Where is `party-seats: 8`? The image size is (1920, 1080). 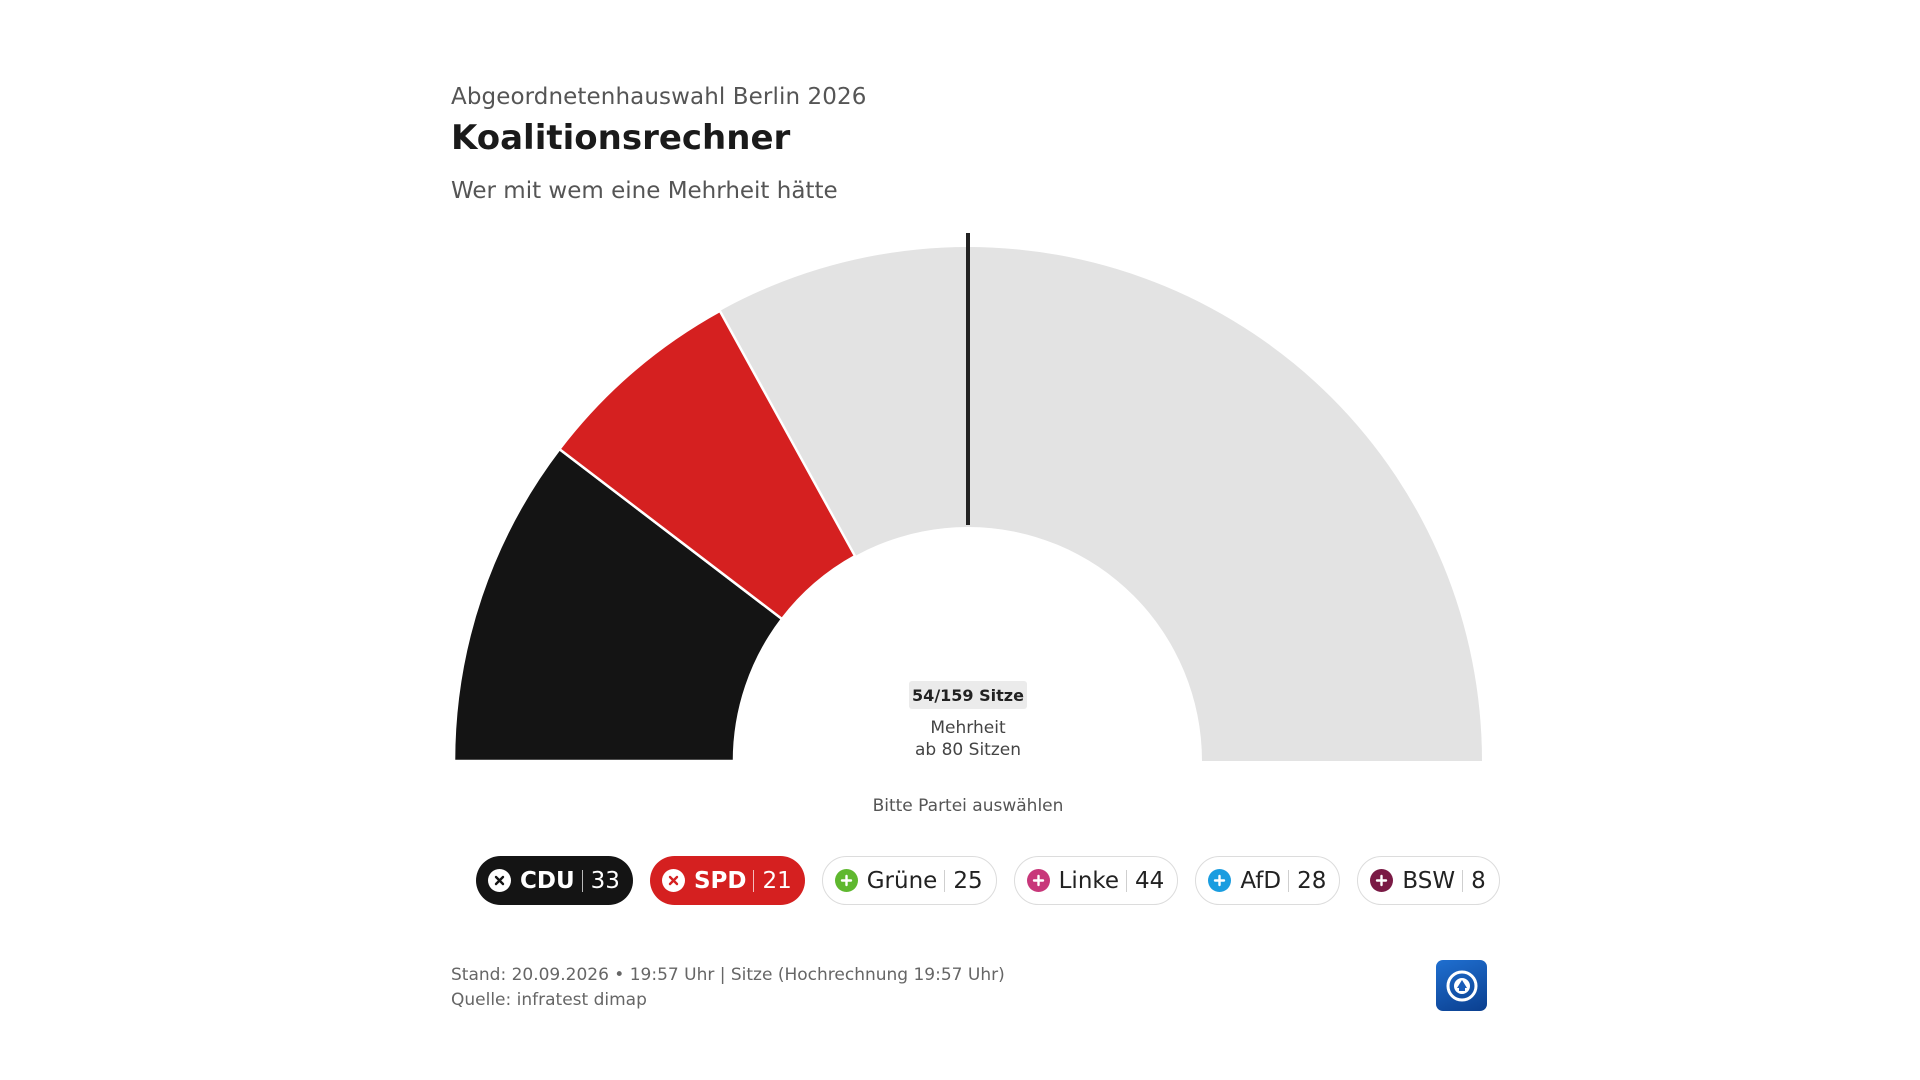
party-seats: 8 is located at coordinates (1478, 880).